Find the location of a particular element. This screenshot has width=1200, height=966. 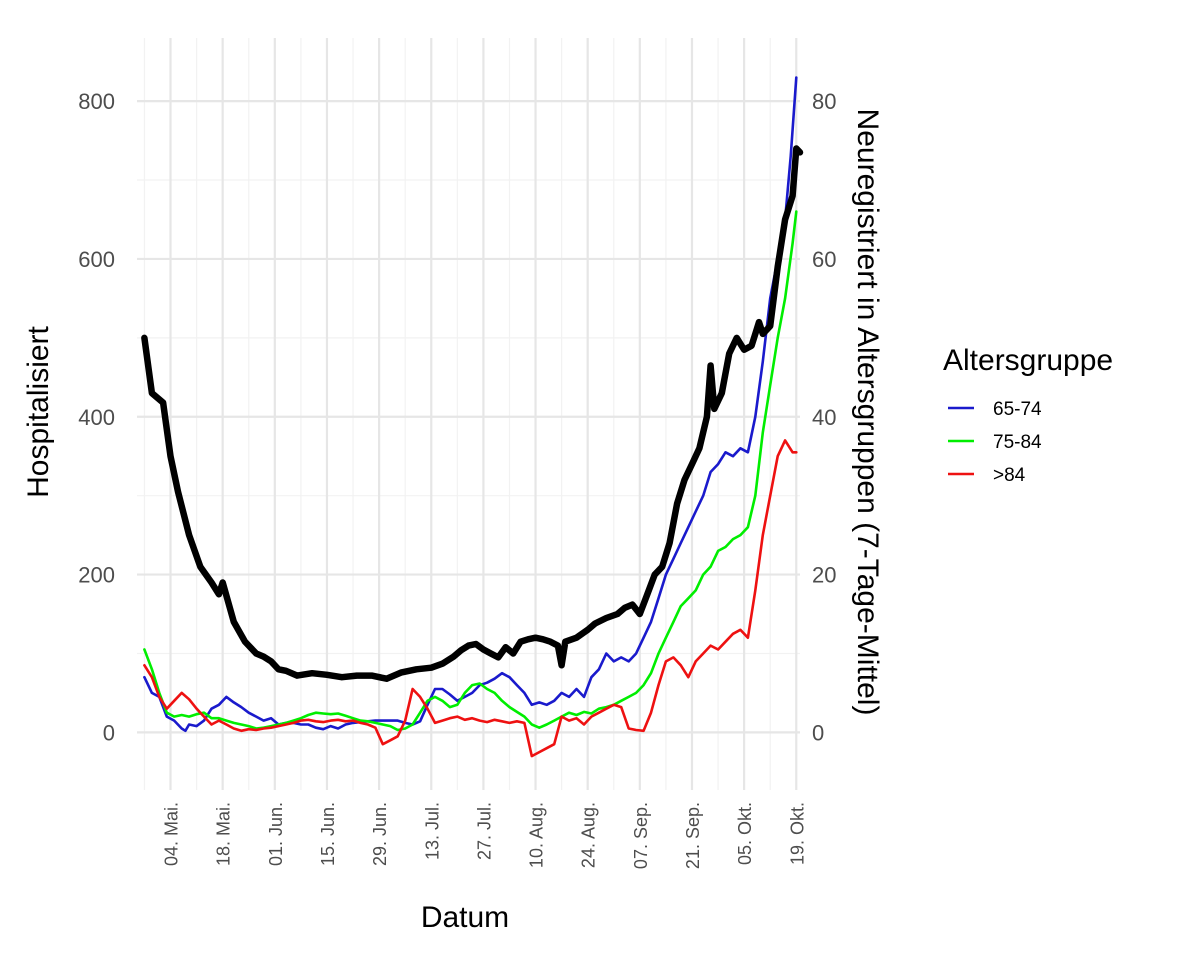

x-axis-title: Datum is located at coordinates (465, 917).